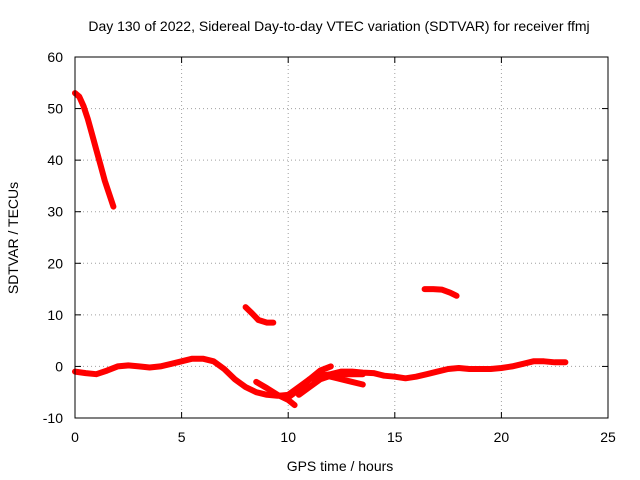 The image size is (640, 480). What do you see at coordinates (288, 437) in the screenshot?
I see `x-tick-label: 10` at bounding box center [288, 437].